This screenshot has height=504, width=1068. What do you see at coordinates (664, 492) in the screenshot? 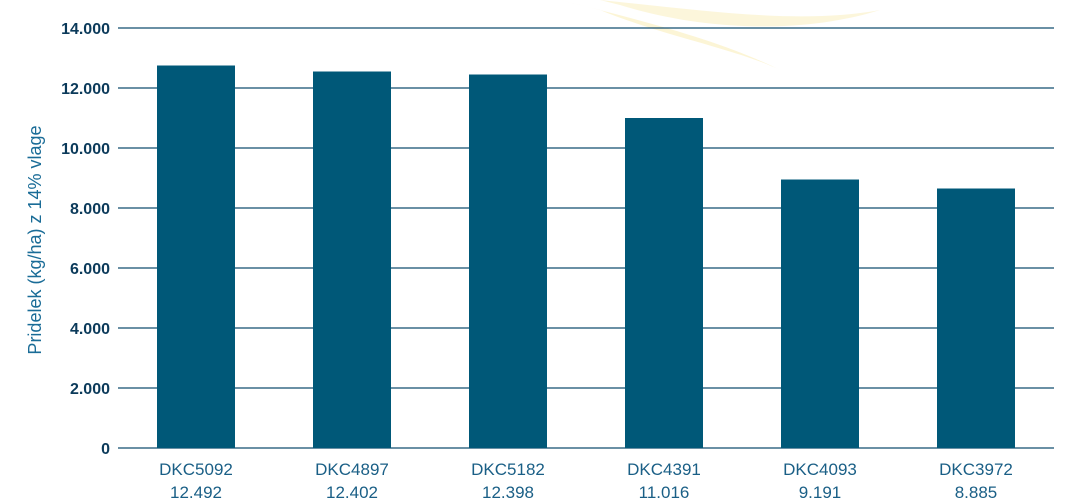
I see `category-value-label: 11.016` at bounding box center [664, 492].